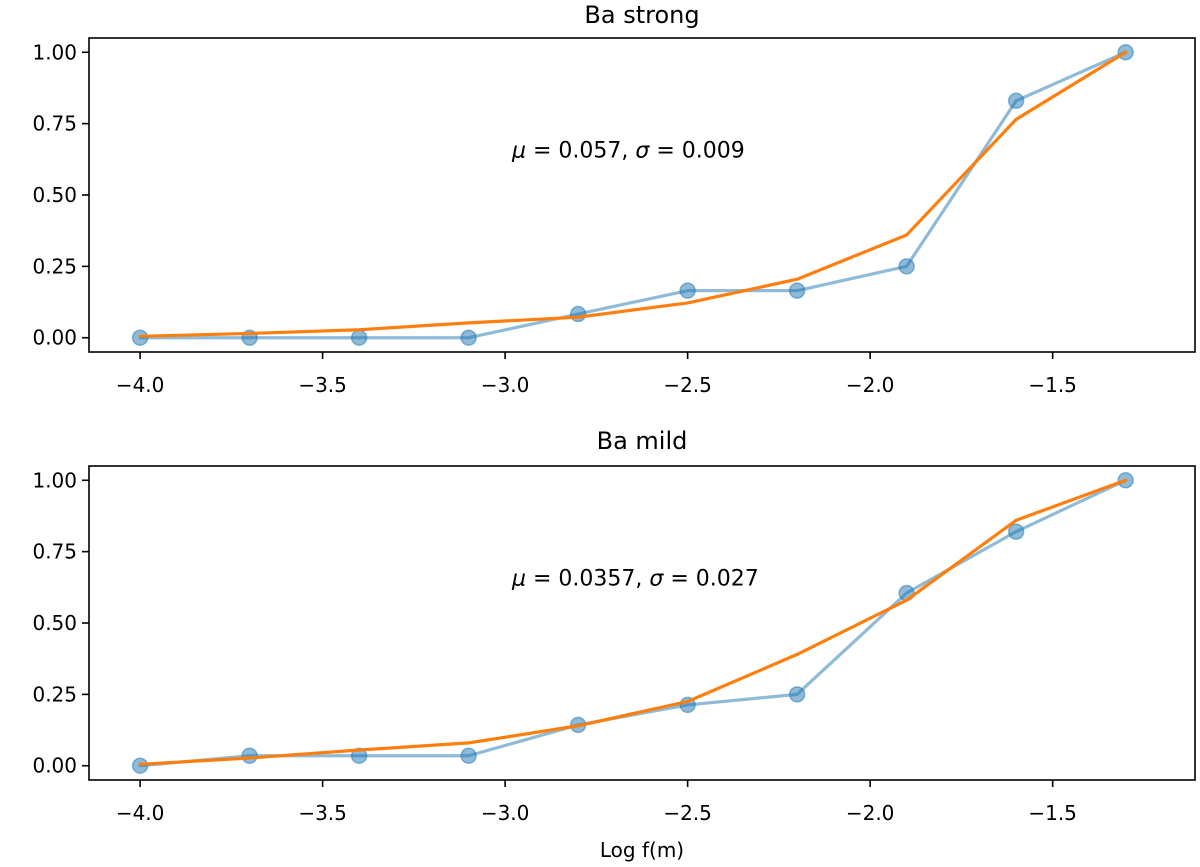 The height and width of the screenshot is (867, 1200). What do you see at coordinates (710, 578) in the screenshot?
I see `stats-annotation-part: = 0.027` at bounding box center [710, 578].